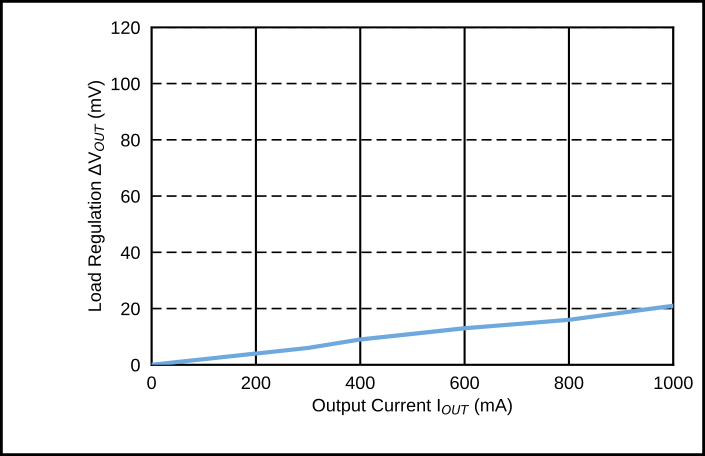 The image size is (705, 456). Describe the element at coordinates (673, 383) in the screenshot. I see `x-tick-label: 1000` at that location.